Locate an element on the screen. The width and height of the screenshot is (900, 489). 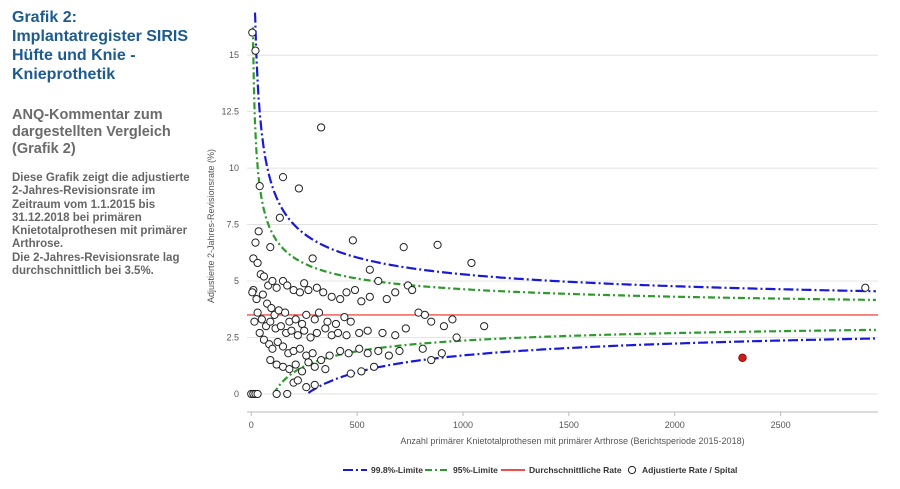
x-tick-label: 500 is located at coordinates (357, 425).